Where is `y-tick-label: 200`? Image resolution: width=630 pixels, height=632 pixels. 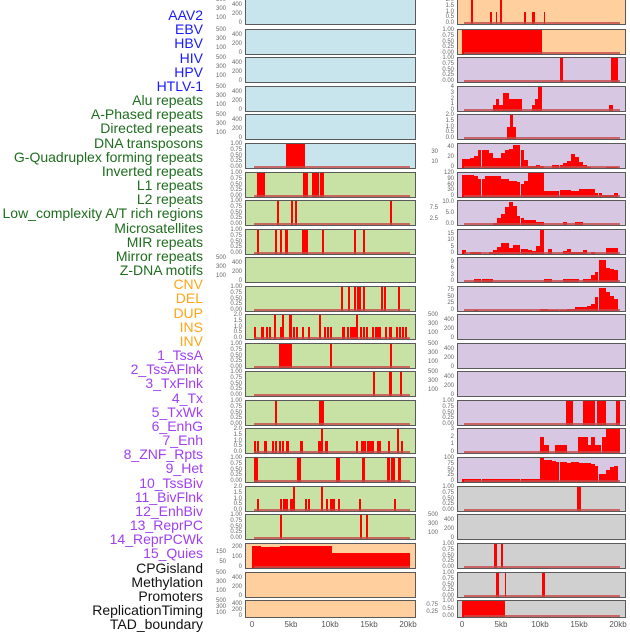
y-tick-label: 200 is located at coordinates (236, 610).